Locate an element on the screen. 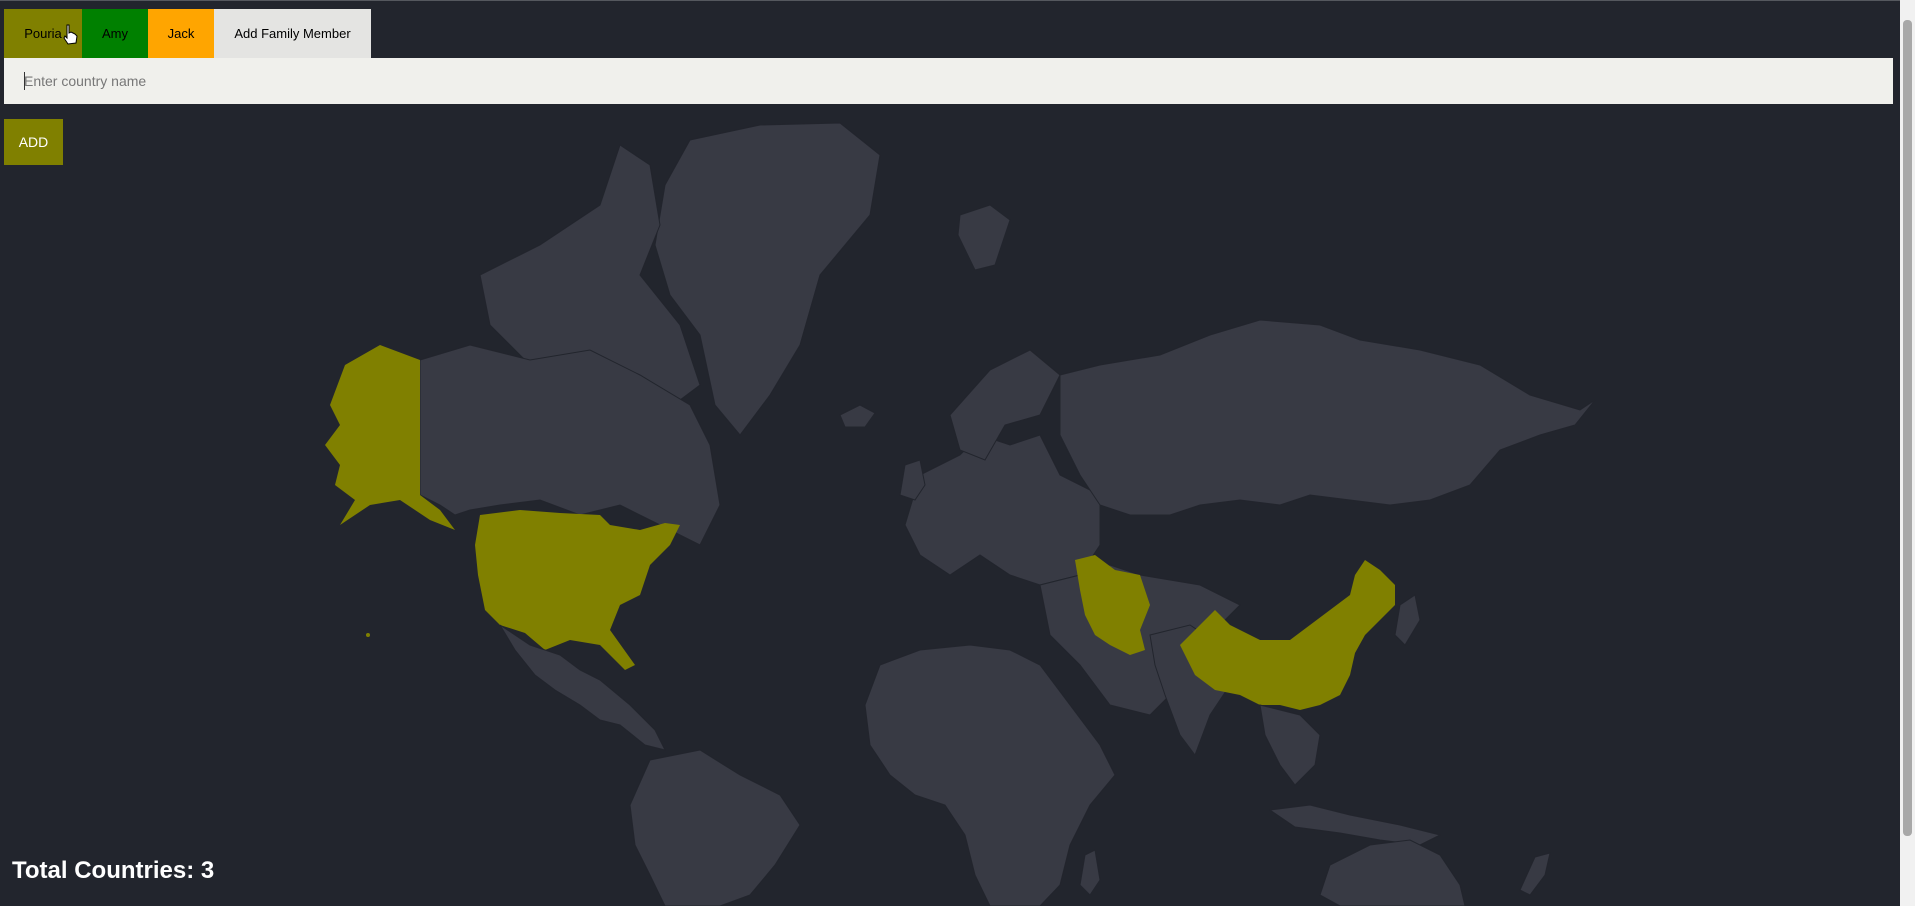  map-country-china is located at coordinates (1287, 635).